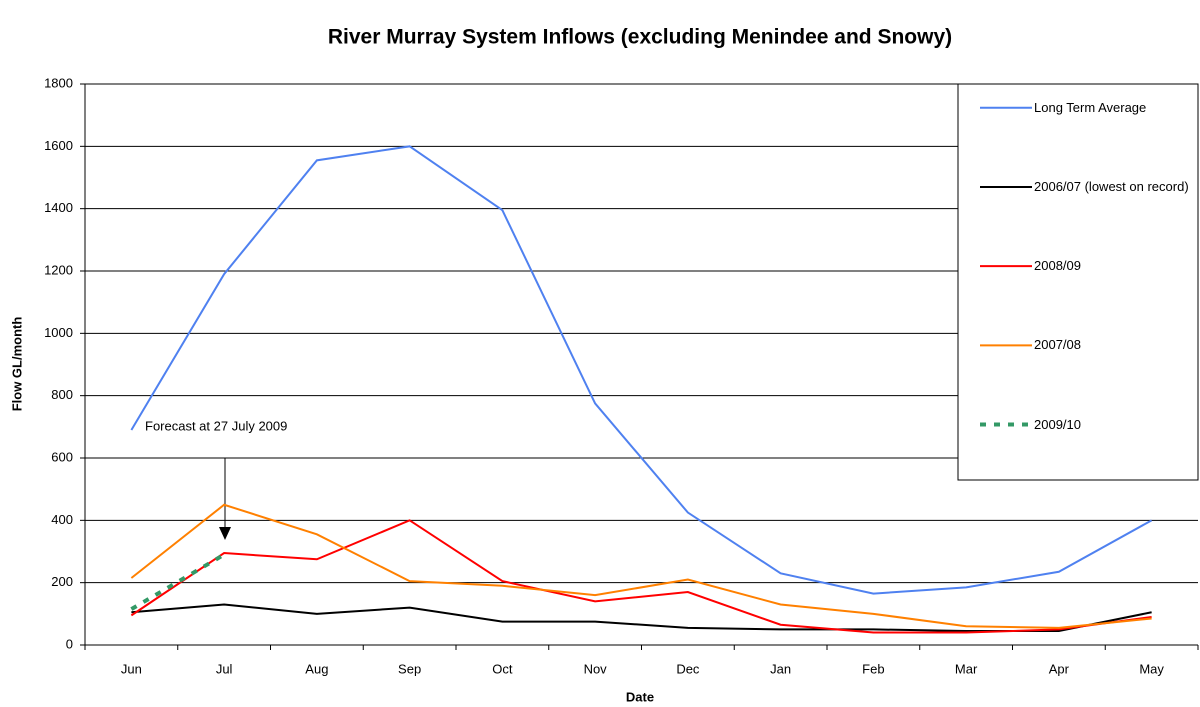  Describe the element at coordinates (502, 668) in the screenshot. I see `x-tick-label: Oct` at that location.